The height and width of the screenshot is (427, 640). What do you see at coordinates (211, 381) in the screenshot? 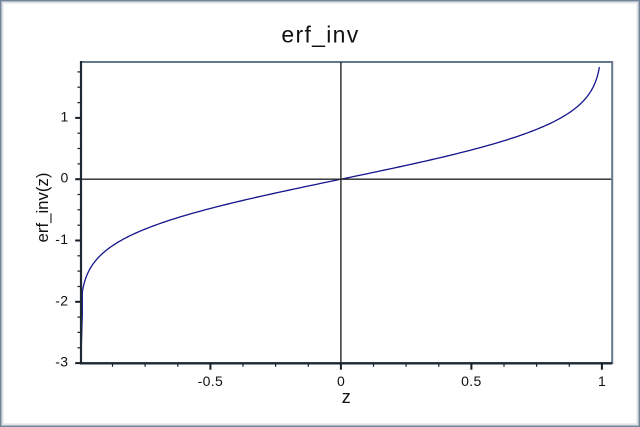
I see `svg-text: -0.5` at bounding box center [211, 381].